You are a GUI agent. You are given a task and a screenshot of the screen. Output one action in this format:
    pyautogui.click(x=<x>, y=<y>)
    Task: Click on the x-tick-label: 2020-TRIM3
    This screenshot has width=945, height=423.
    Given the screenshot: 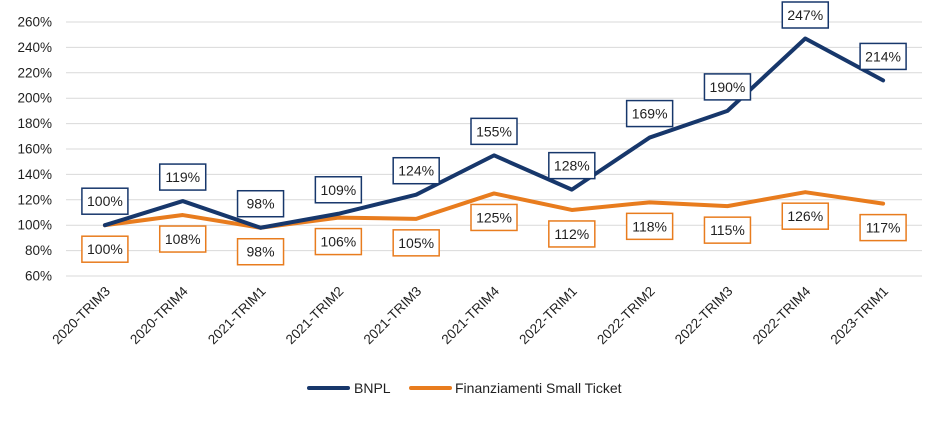 What is the action you would take?
    pyautogui.click(x=81, y=316)
    